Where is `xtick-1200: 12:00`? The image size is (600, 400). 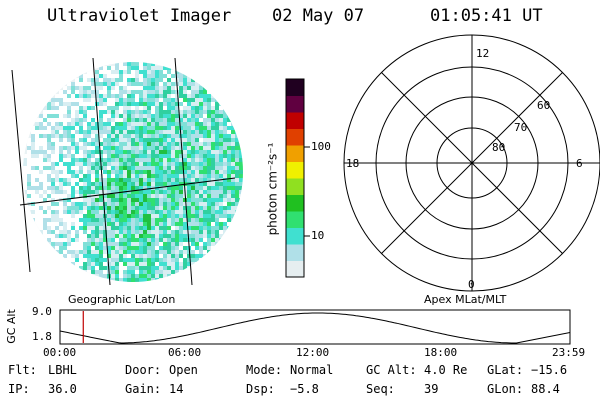 xtick-1200: 12:00 is located at coordinates (313, 352).